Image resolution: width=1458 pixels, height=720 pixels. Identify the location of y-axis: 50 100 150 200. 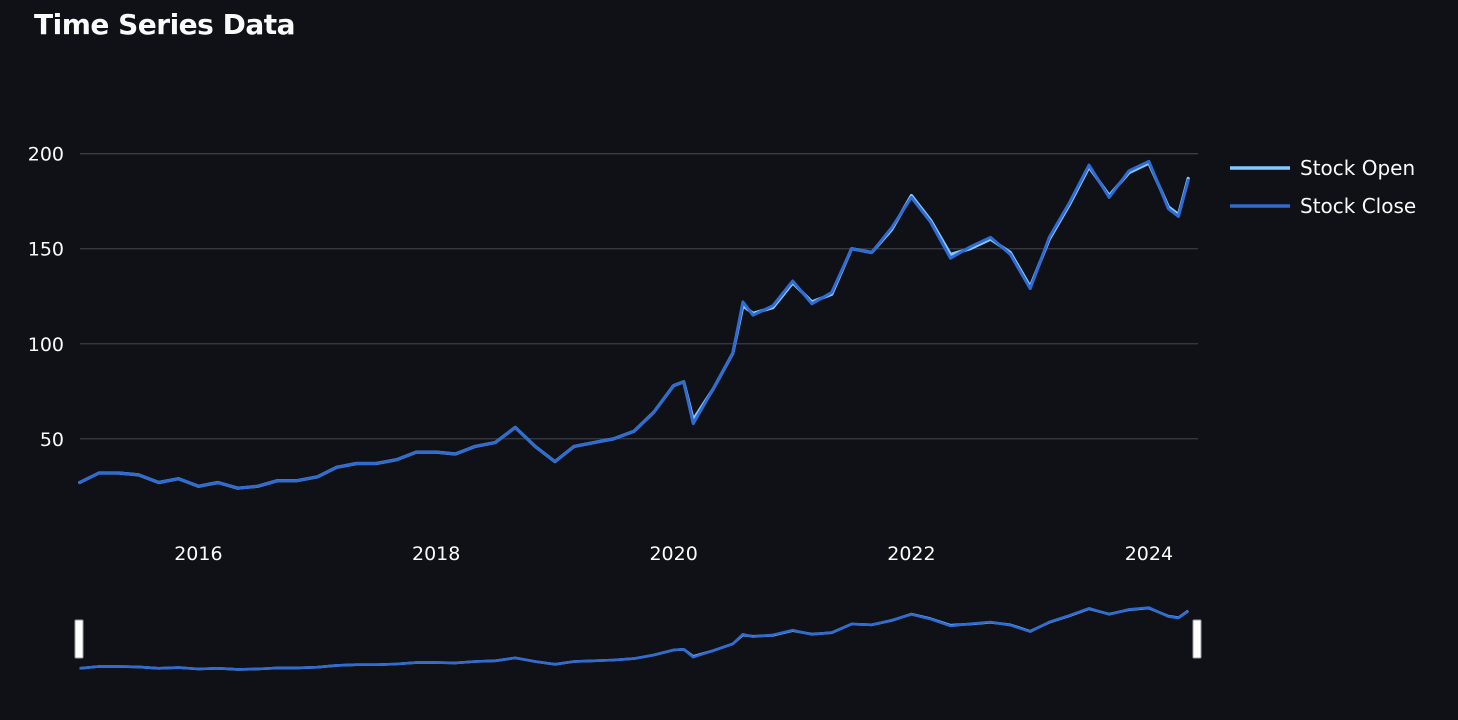
(46, 297).